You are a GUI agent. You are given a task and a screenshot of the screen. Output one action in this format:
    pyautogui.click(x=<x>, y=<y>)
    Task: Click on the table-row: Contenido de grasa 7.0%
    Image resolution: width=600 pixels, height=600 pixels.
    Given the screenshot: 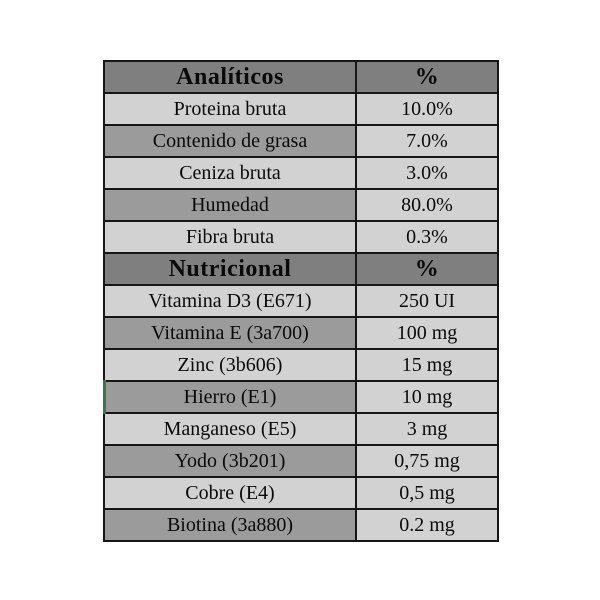 What is the action you would take?
    pyautogui.click(x=301, y=141)
    